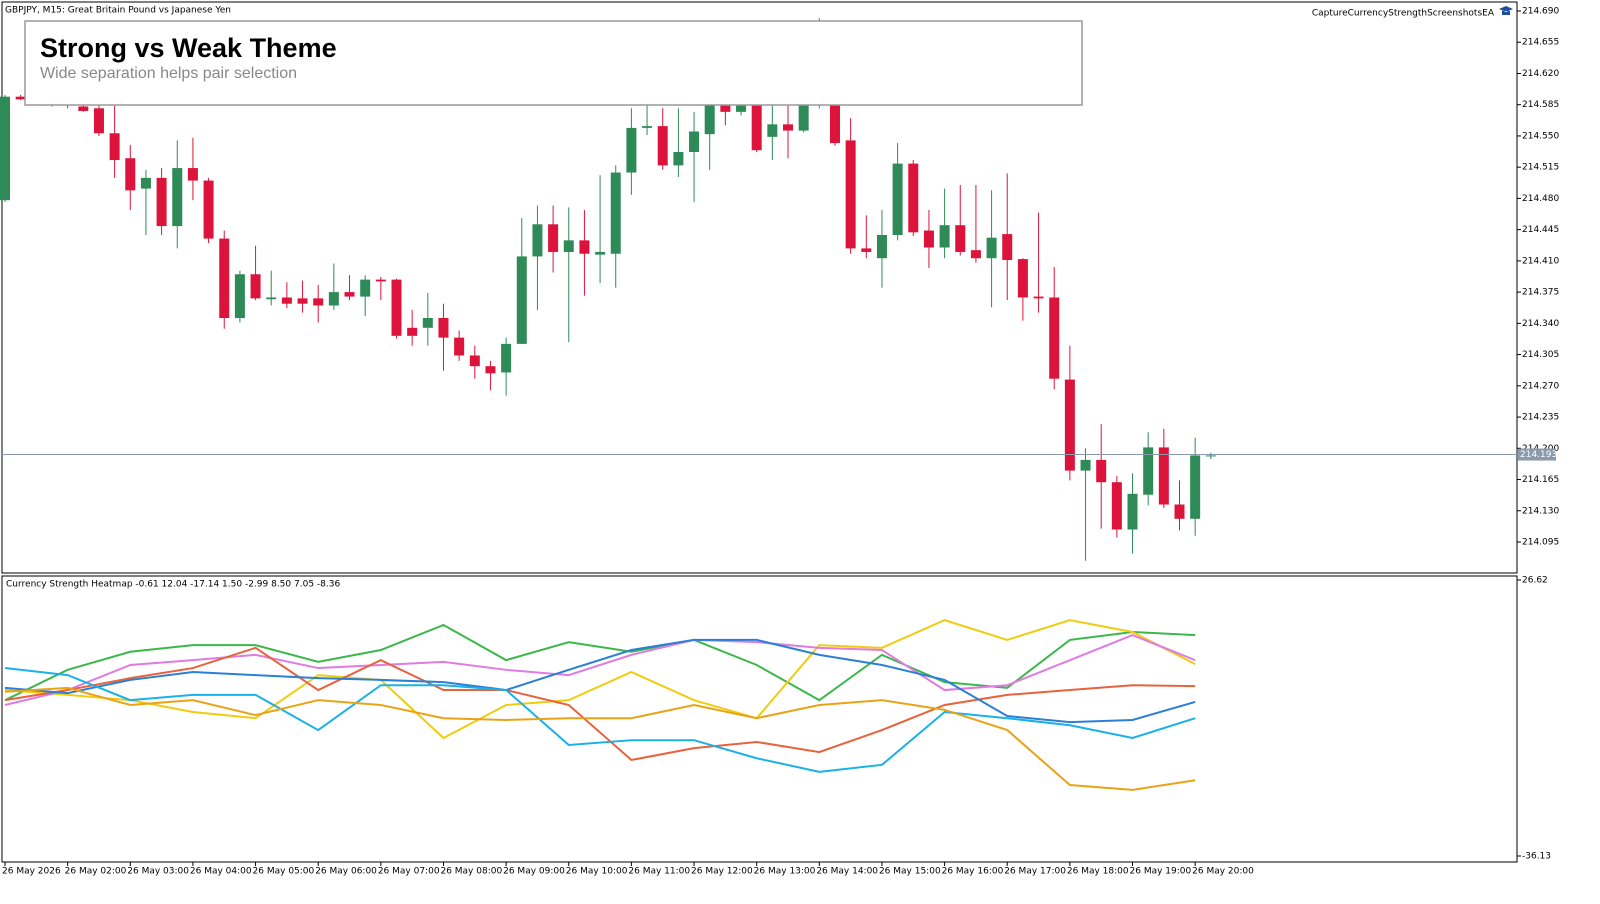 The height and width of the screenshot is (904, 1600). Describe the element at coordinates (553, 63) in the screenshot. I see `overlay-box` at that location.